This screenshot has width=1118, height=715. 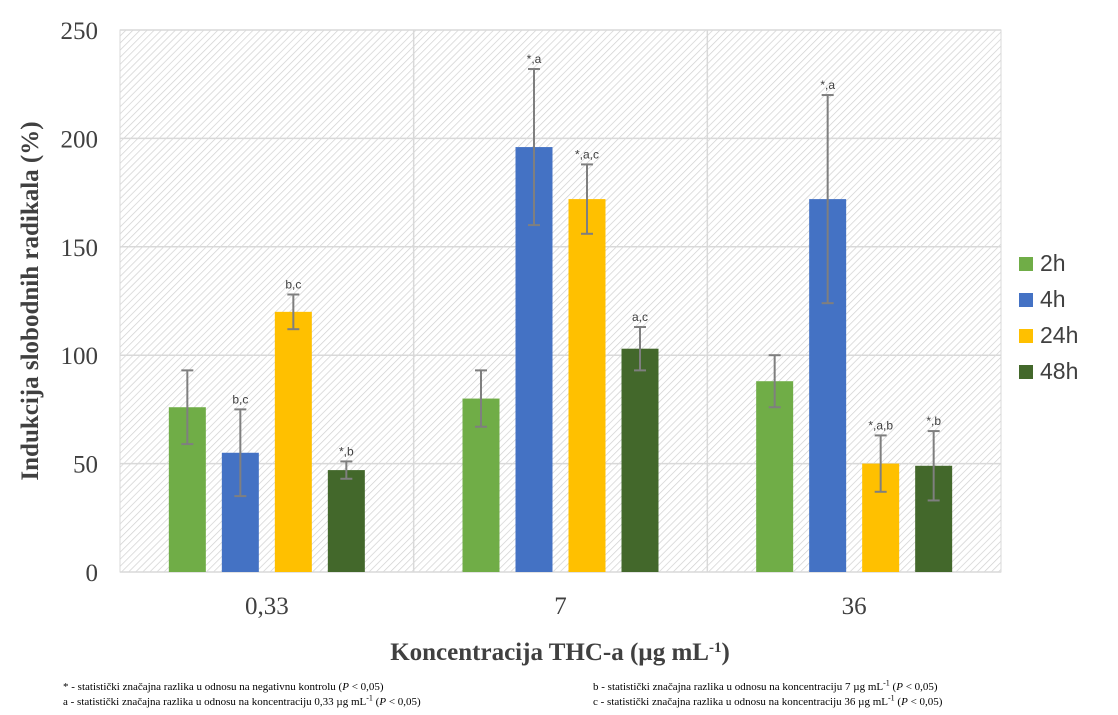 What do you see at coordinates (640, 317) in the screenshot?
I see `data-label-48h-1: a,c` at bounding box center [640, 317].